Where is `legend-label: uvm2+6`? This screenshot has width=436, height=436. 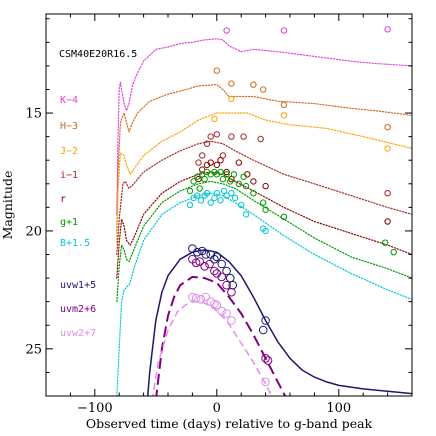
legend-label: uvm2+6 is located at coordinates (78, 309).